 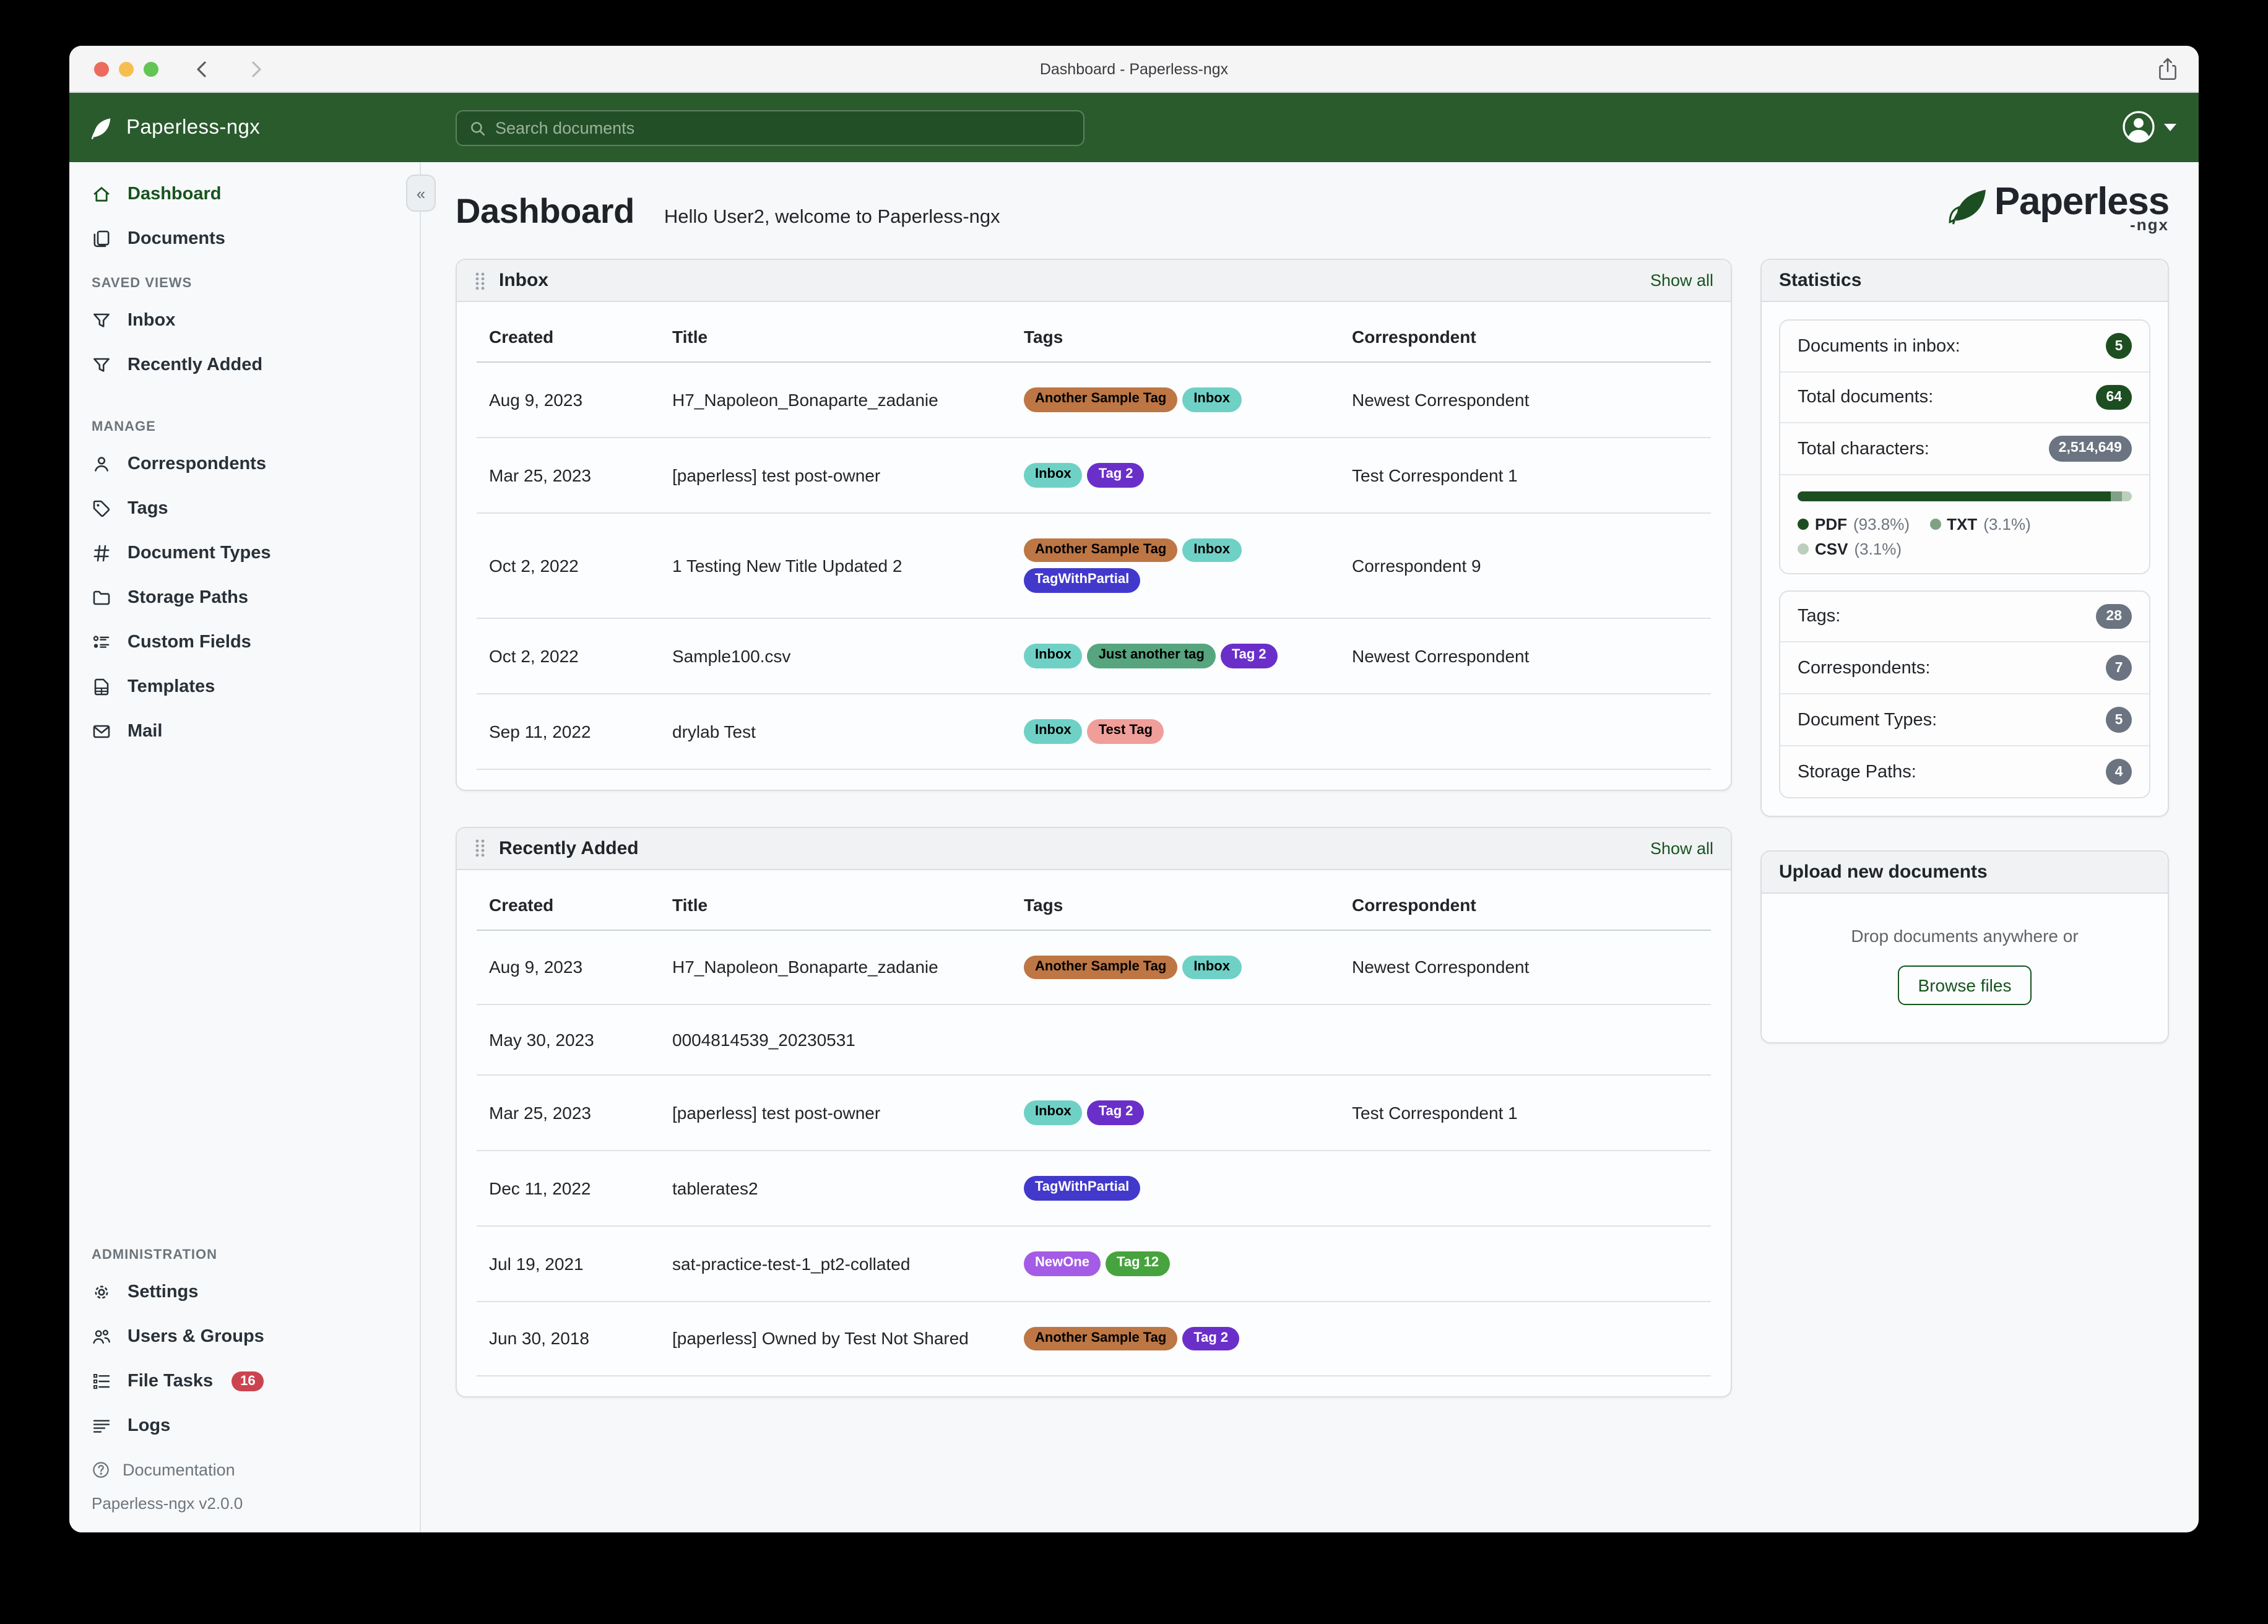 What do you see at coordinates (2090, 449) in the screenshot?
I see `stat-value-badge: 2,514,649` at bounding box center [2090, 449].